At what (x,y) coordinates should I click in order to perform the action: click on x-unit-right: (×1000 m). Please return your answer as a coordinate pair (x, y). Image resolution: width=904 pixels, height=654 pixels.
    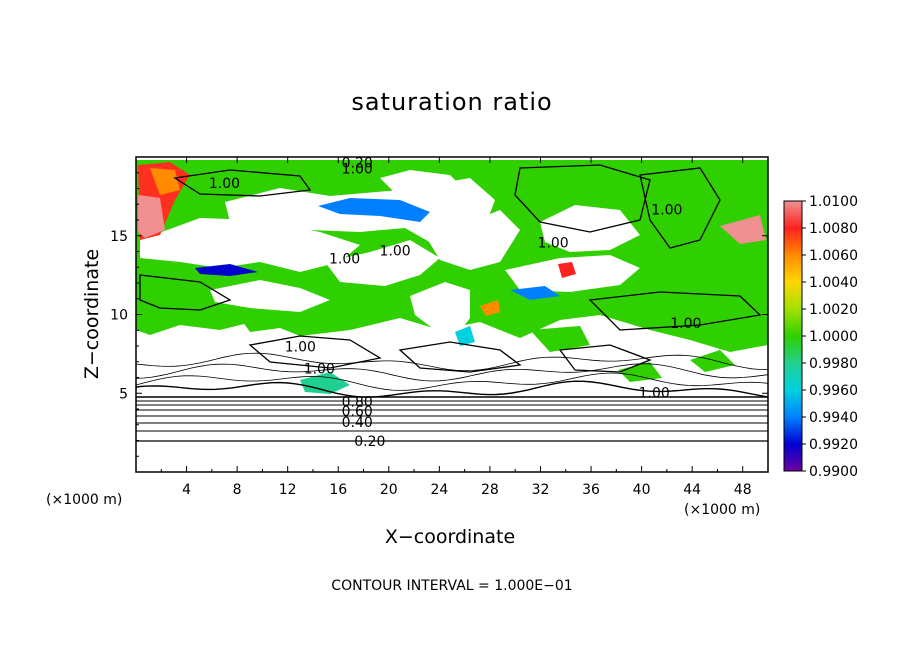
    Looking at the image, I should click on (722, 510).